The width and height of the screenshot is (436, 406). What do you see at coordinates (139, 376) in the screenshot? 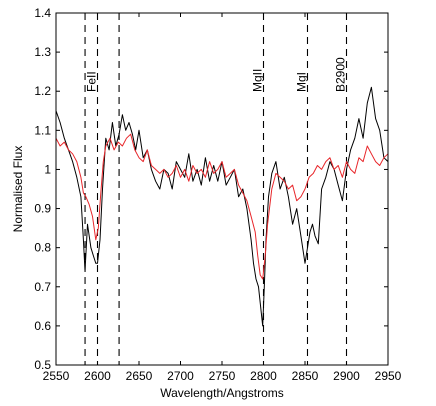
I see `x-tick-label: 2650` at bounding box center [139, 376].